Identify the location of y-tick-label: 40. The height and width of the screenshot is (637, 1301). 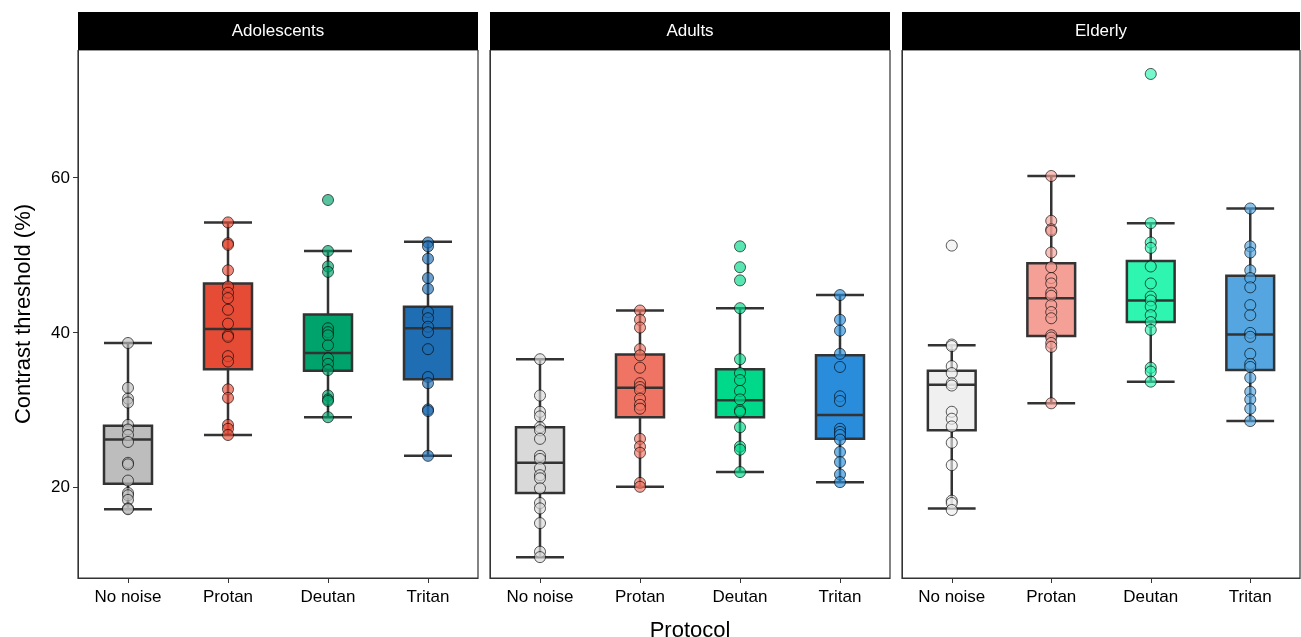
(60, 332).